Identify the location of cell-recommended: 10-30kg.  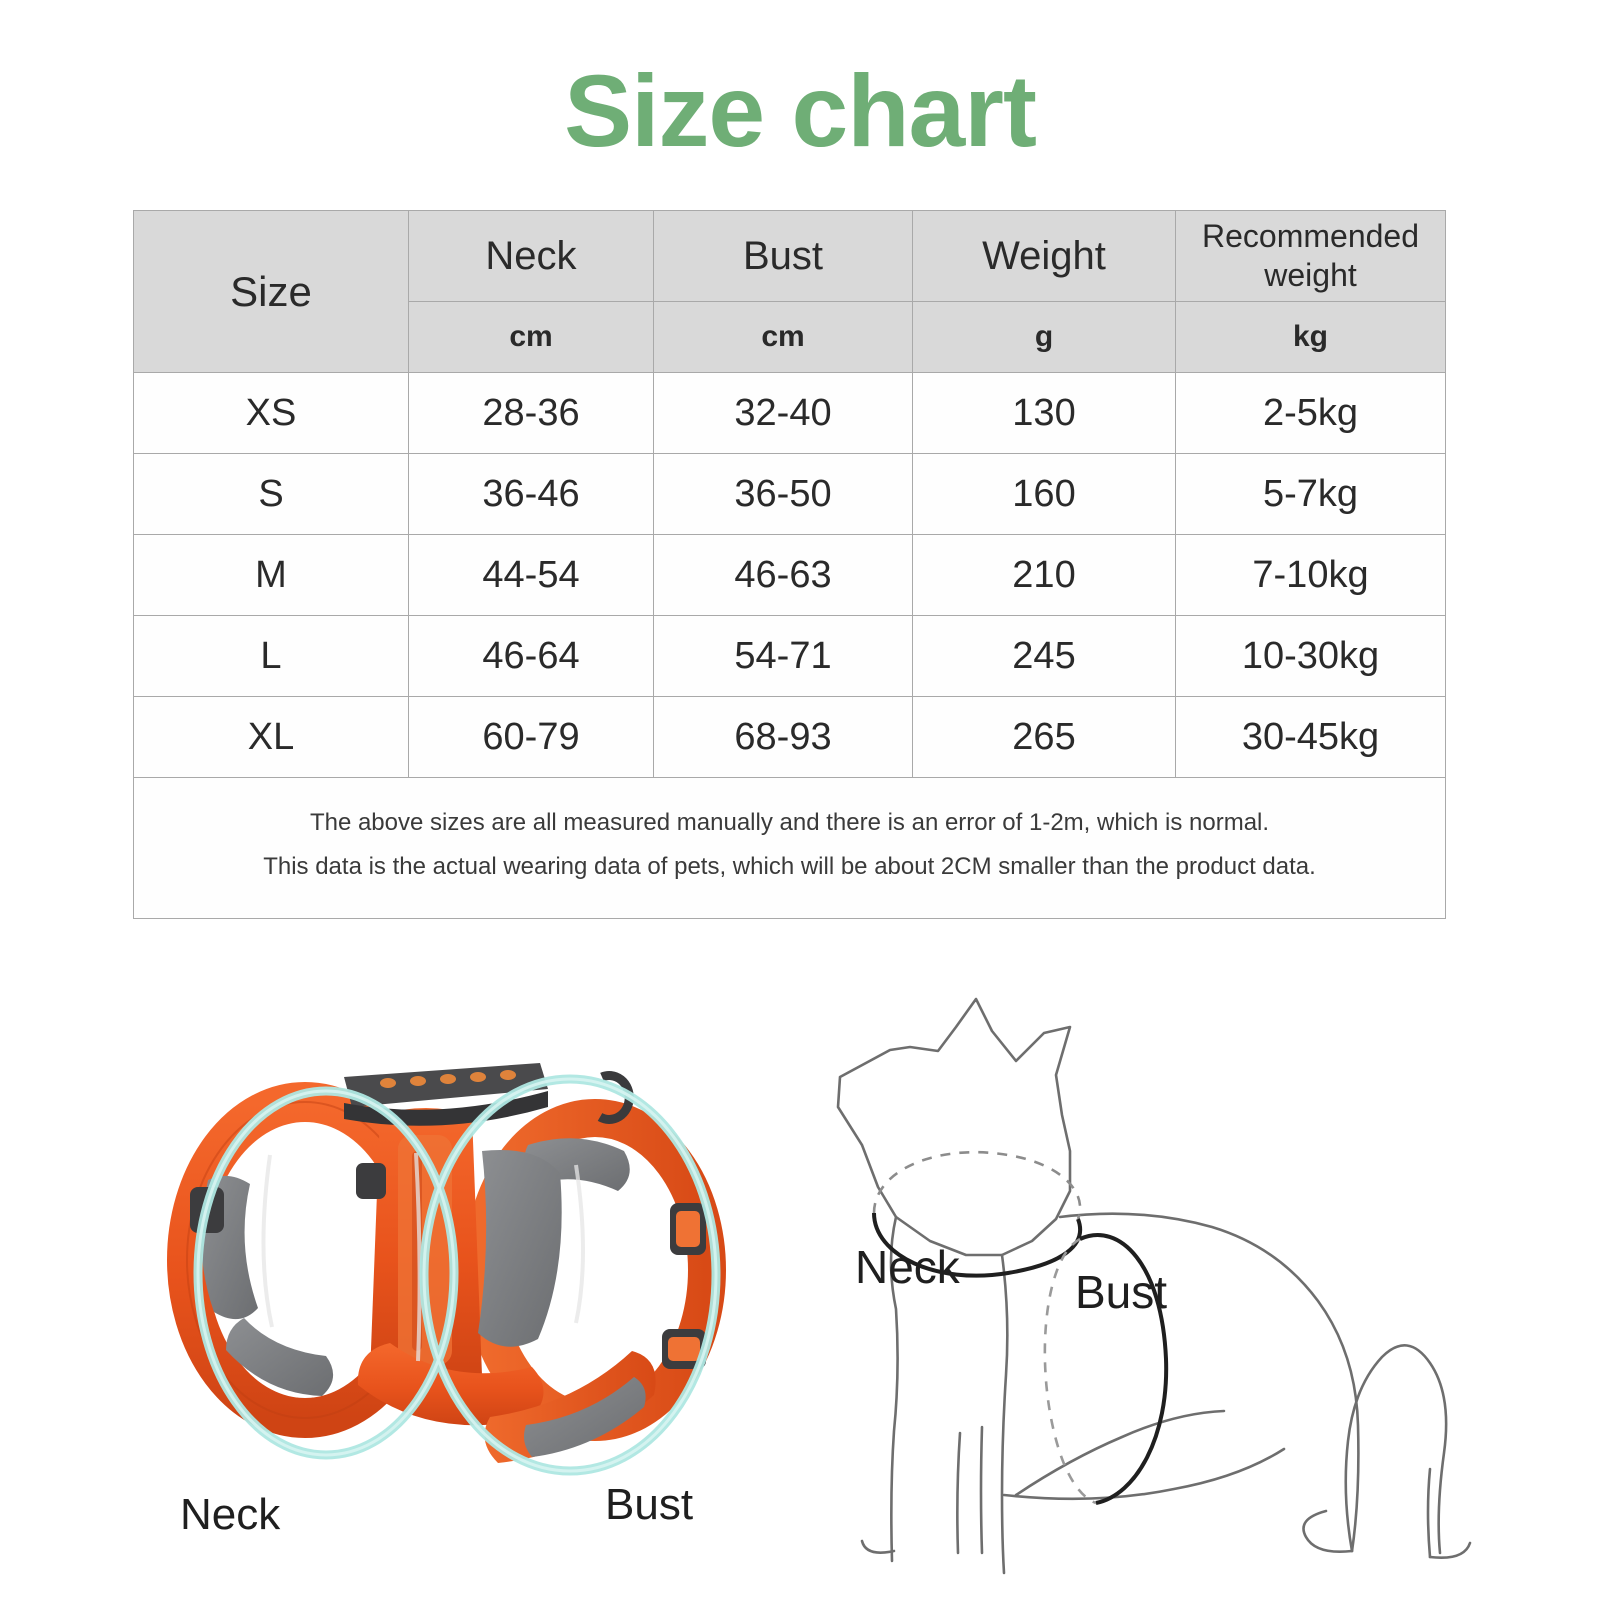
(1310, 656).